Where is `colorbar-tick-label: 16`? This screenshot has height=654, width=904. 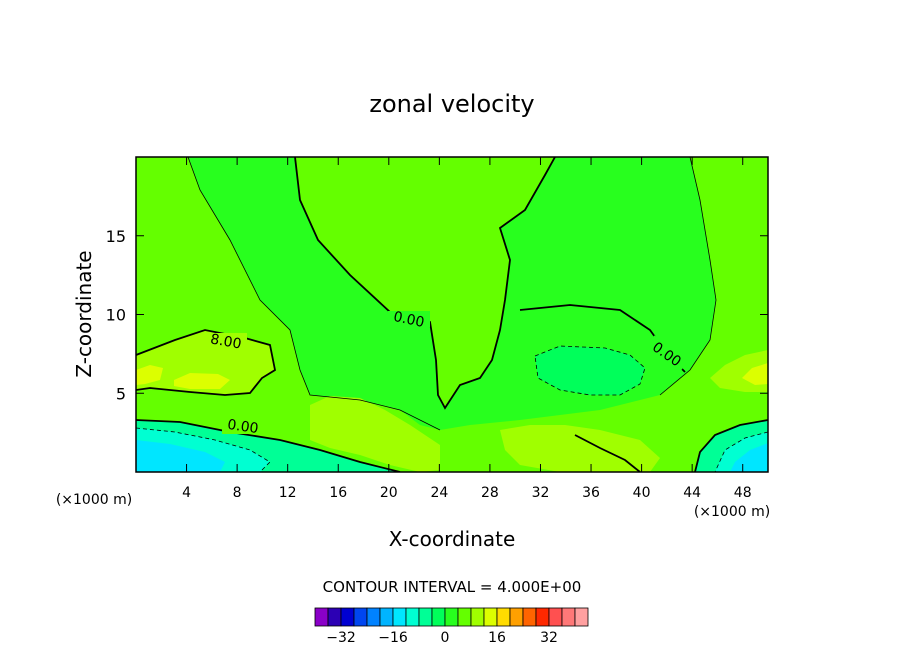
colorbar-tick-label: 16 is located at coordinates (497, 638).